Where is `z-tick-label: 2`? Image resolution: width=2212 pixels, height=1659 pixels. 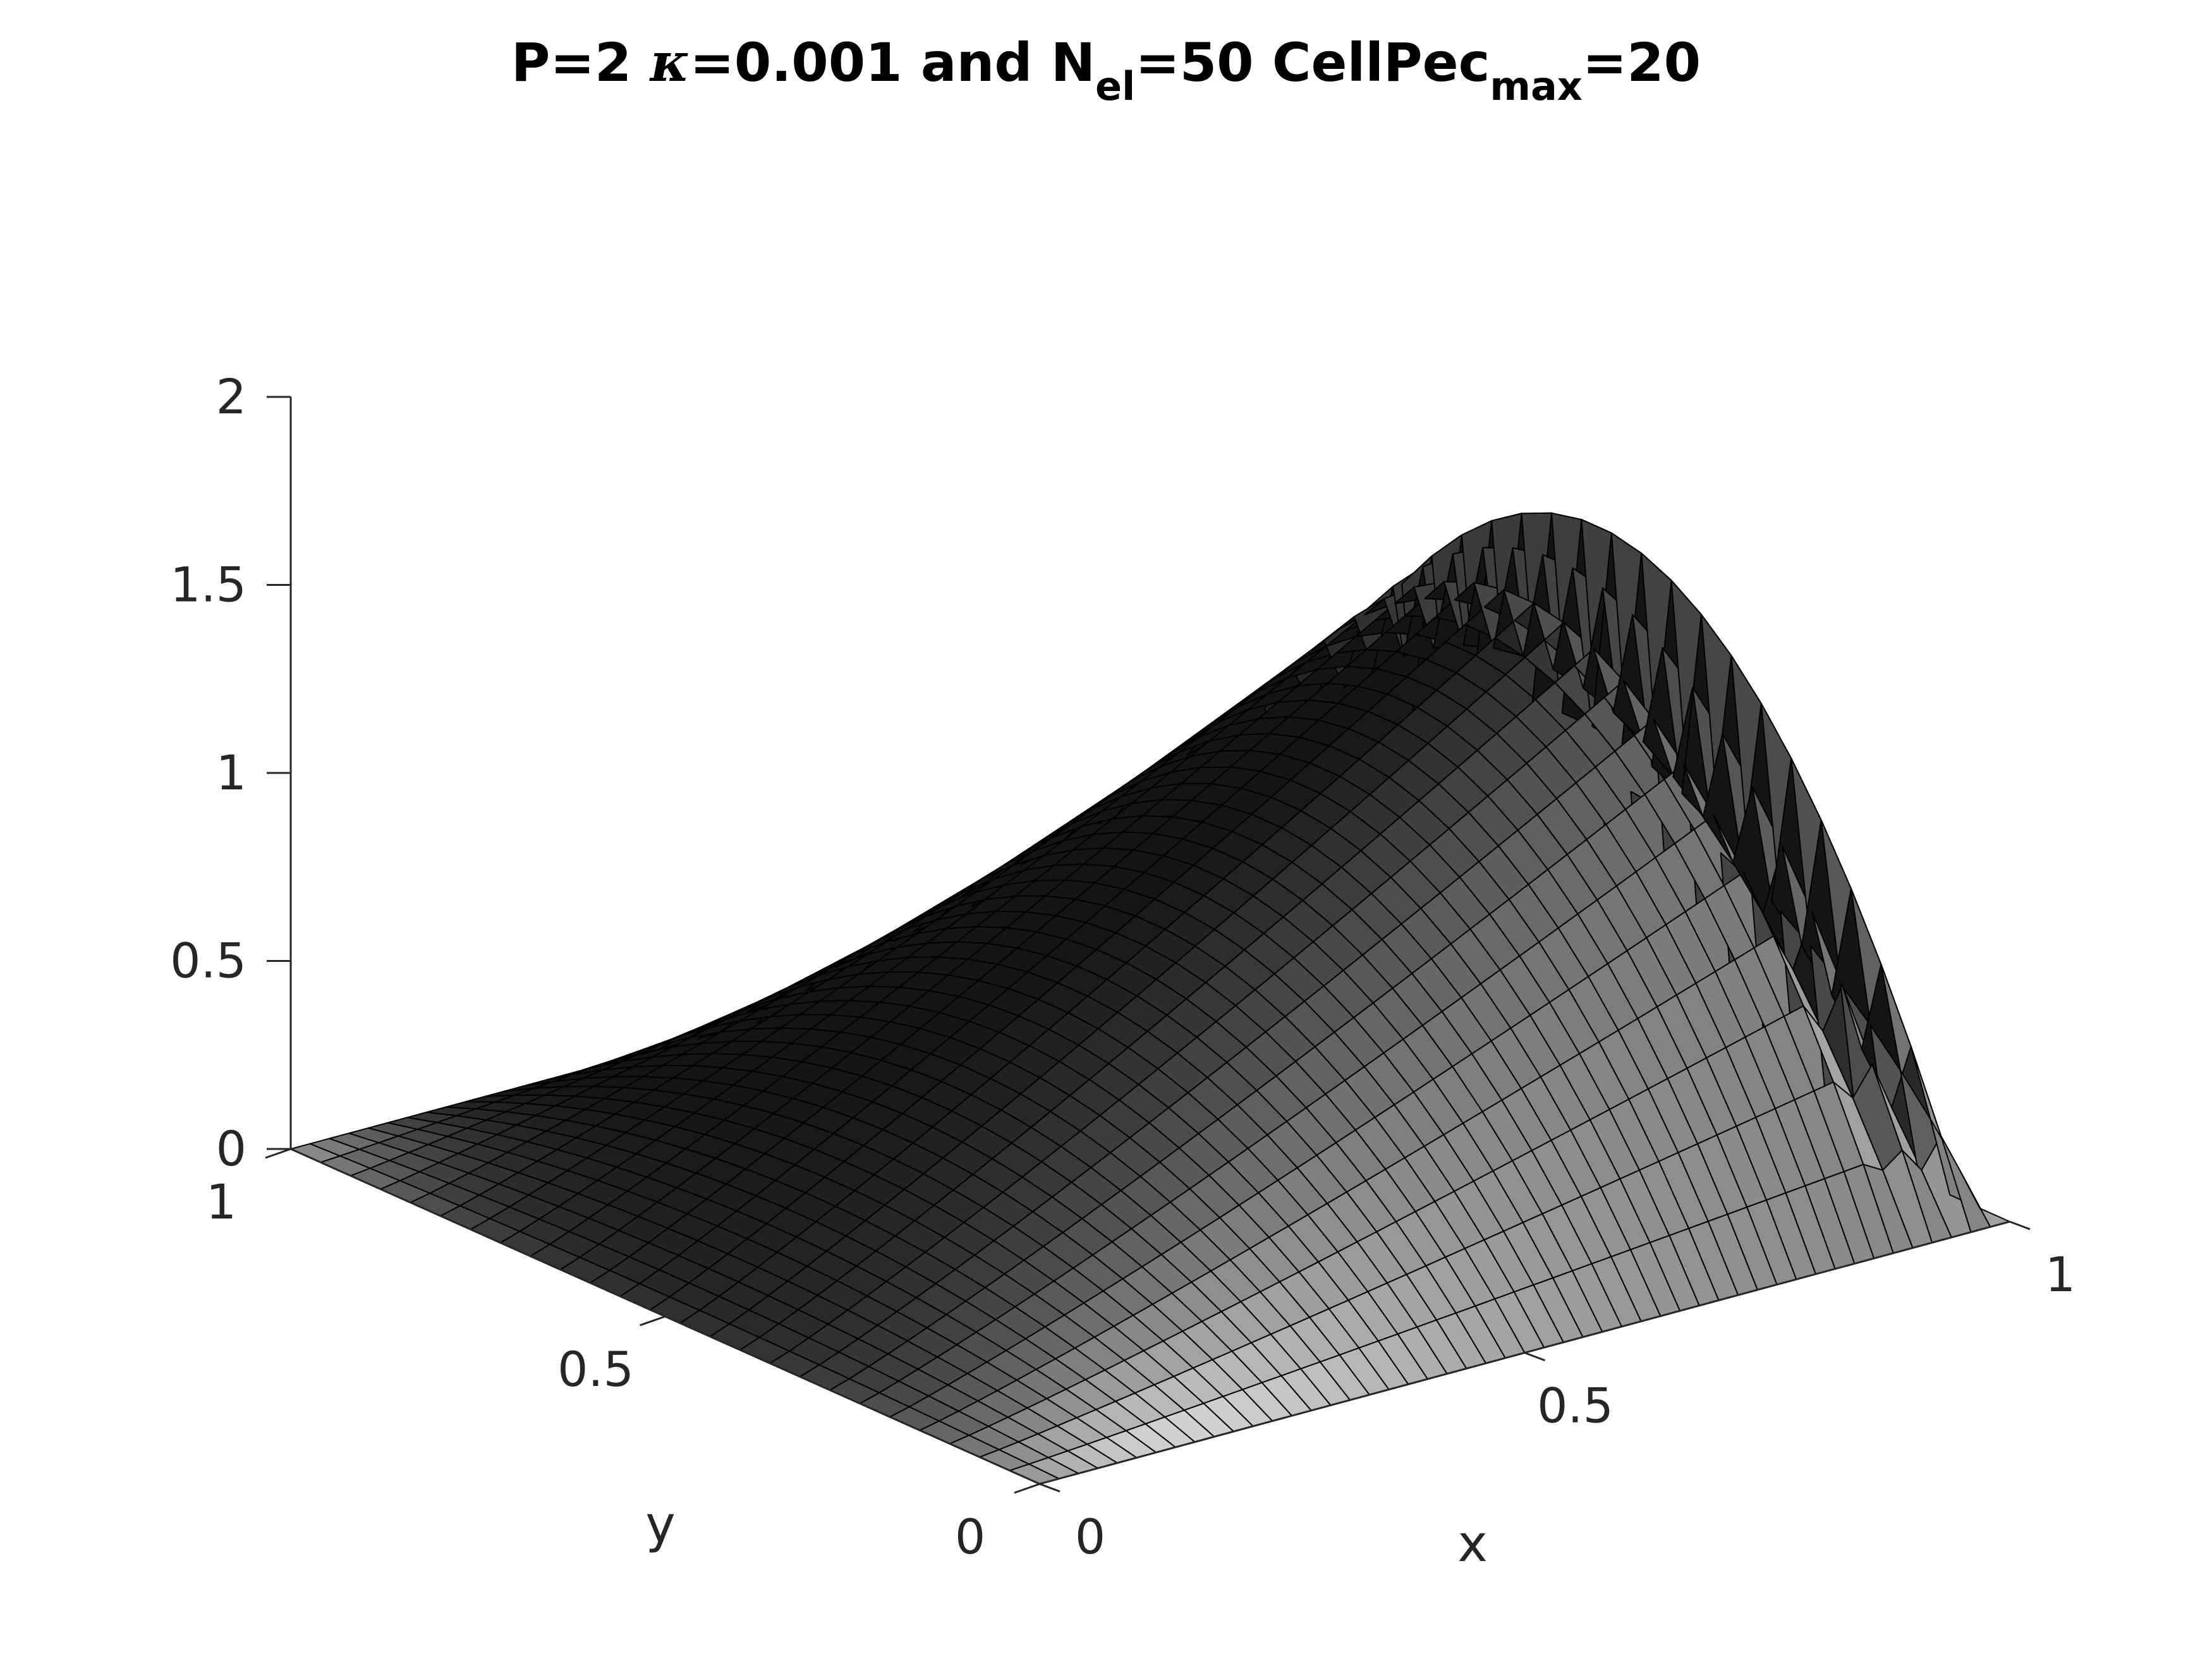
z-tick-label: 2 is located at coordinates (231, 396).